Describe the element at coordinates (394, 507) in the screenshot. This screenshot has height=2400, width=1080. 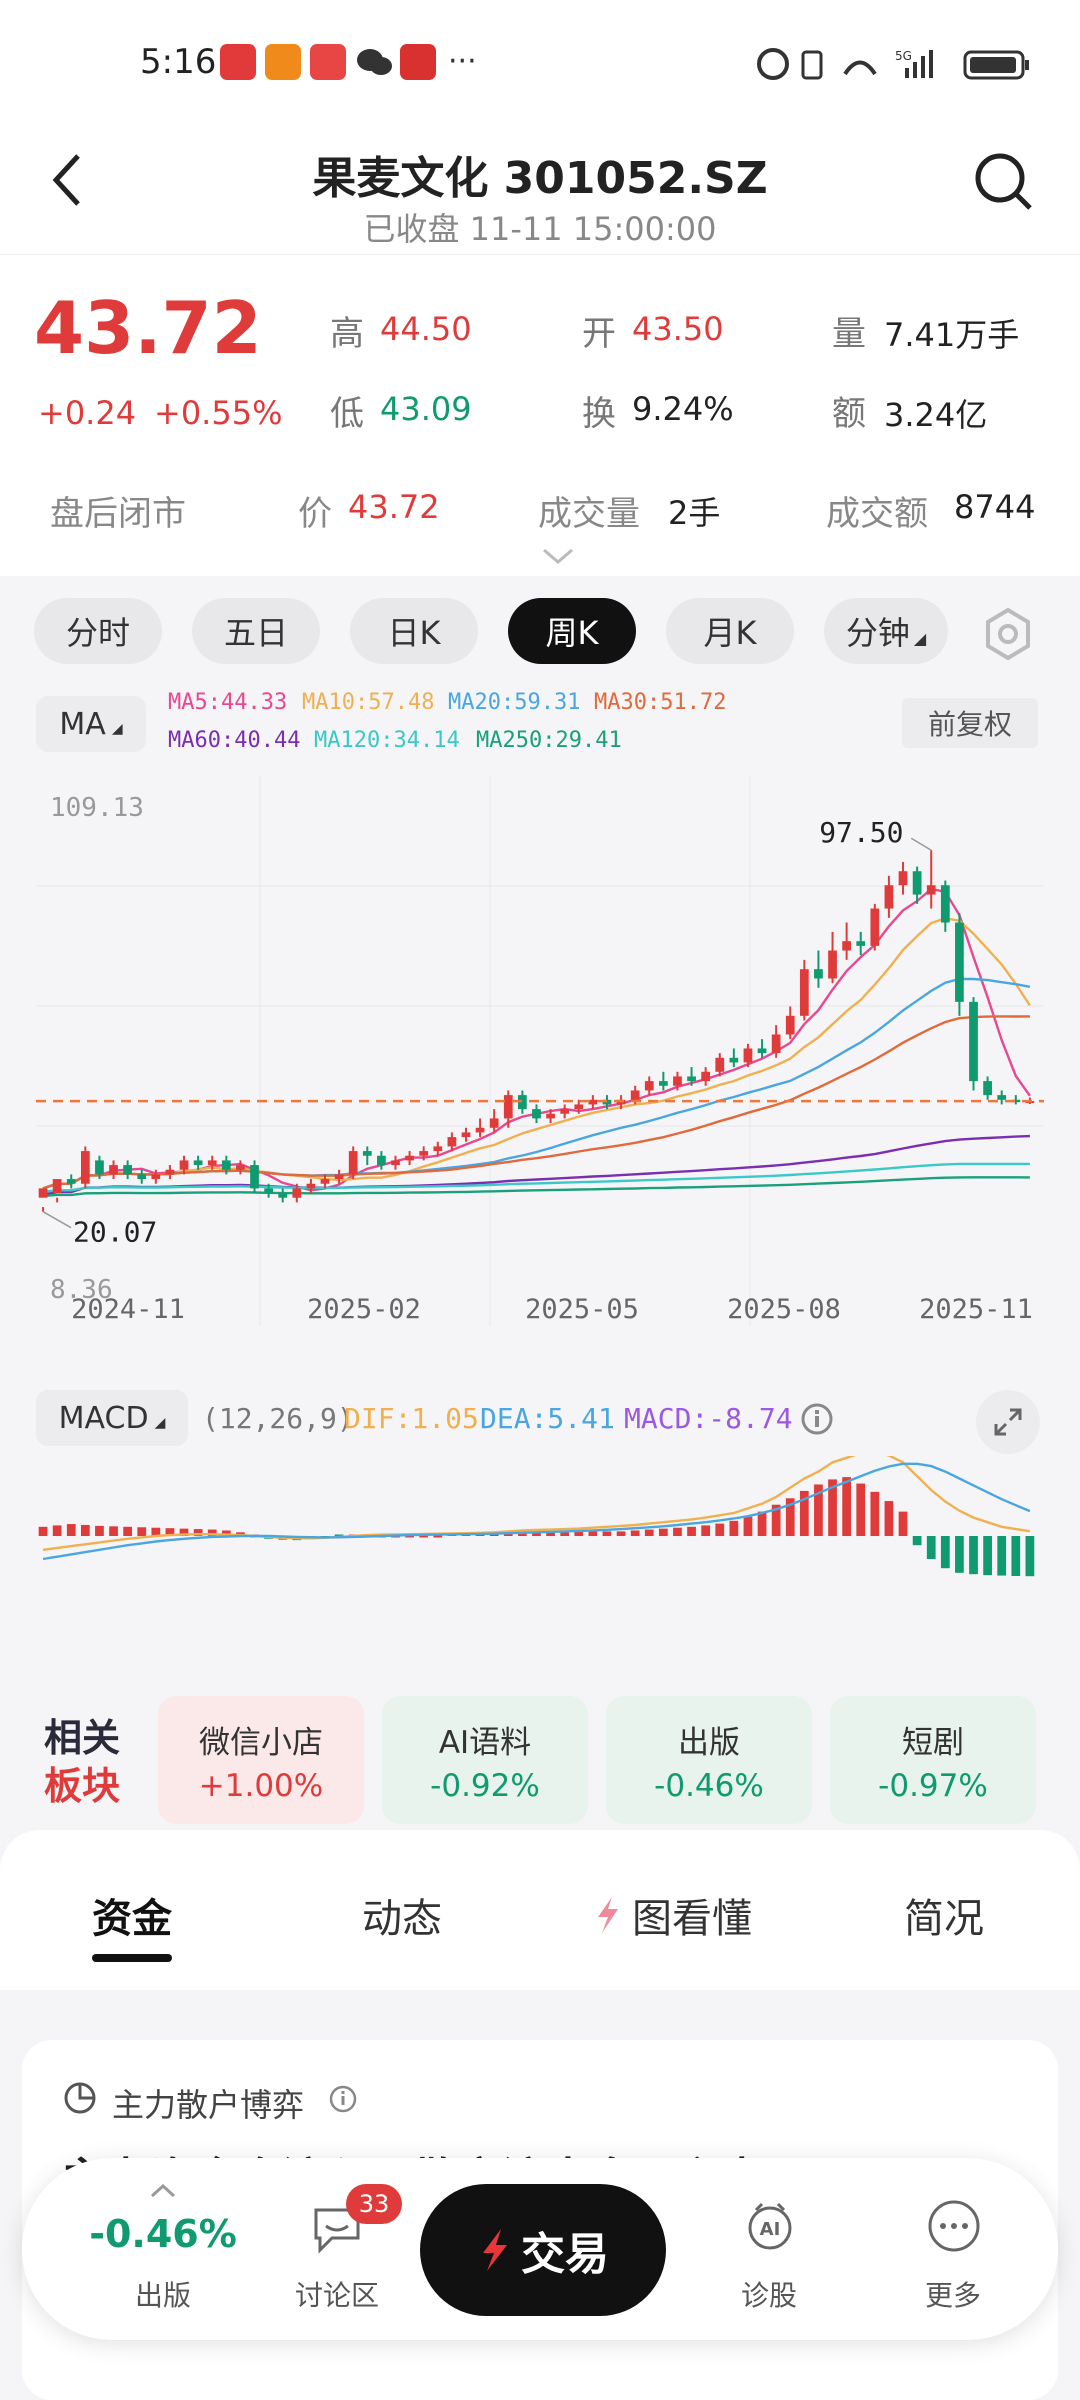
I see `ah-price-value: 43.72` at that location.